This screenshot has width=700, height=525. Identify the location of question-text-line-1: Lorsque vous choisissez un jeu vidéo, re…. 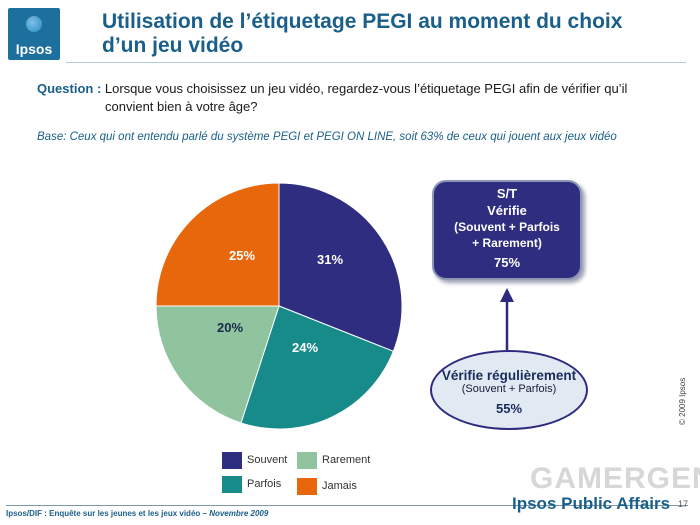
(364, 88).